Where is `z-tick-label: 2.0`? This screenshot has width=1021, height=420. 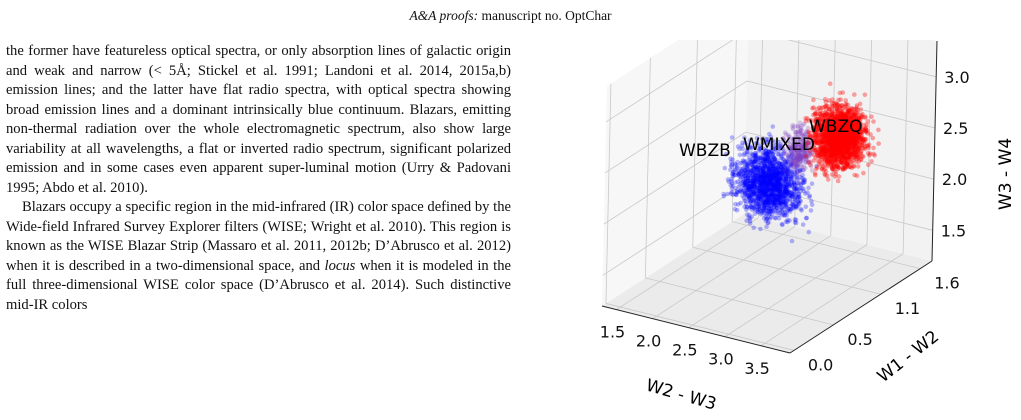
z-tick-label: 2.0 is located at coordinates (954, 179).